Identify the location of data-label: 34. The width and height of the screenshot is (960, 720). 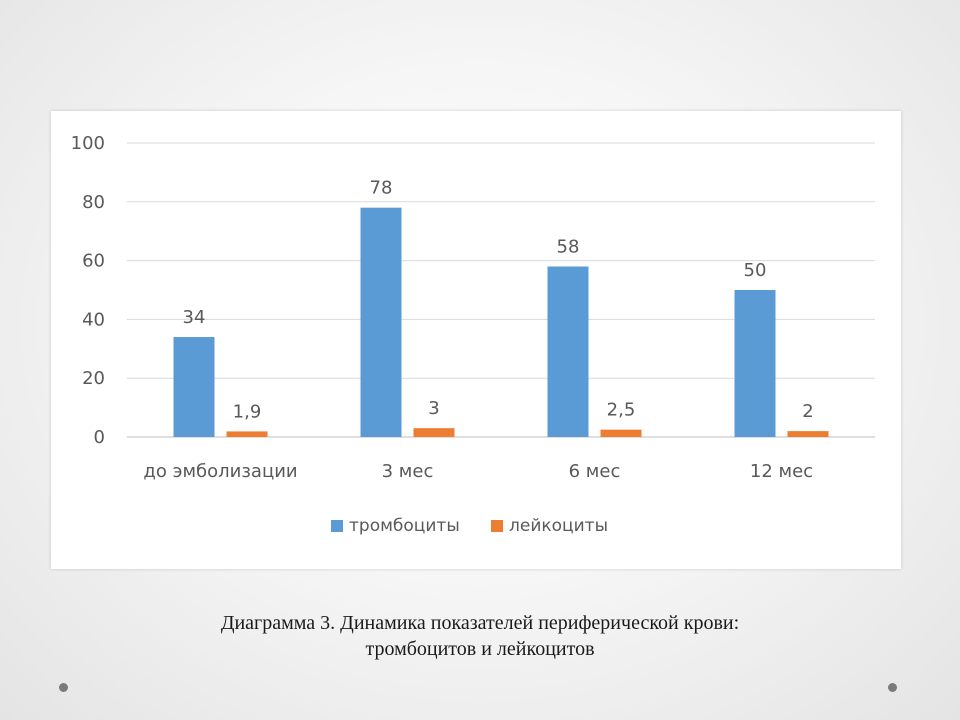
(194, 317).